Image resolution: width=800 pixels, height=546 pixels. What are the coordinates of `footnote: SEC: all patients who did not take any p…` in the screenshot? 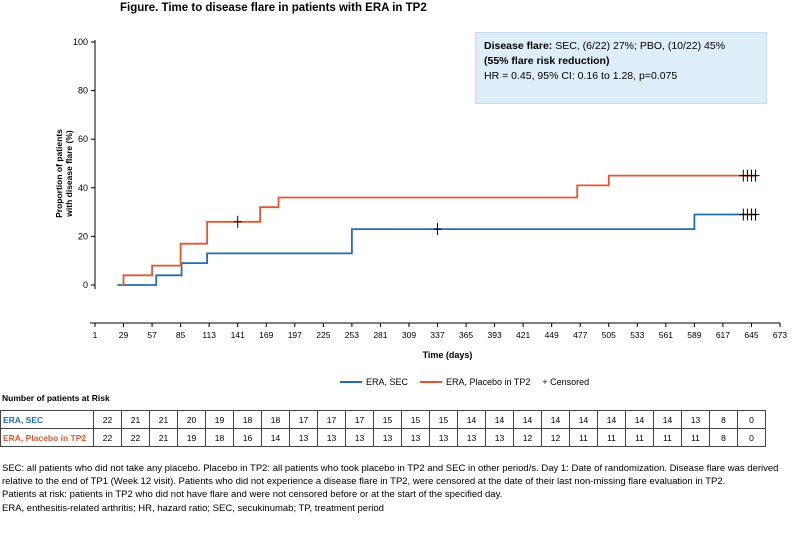 It's located at (390, 475).